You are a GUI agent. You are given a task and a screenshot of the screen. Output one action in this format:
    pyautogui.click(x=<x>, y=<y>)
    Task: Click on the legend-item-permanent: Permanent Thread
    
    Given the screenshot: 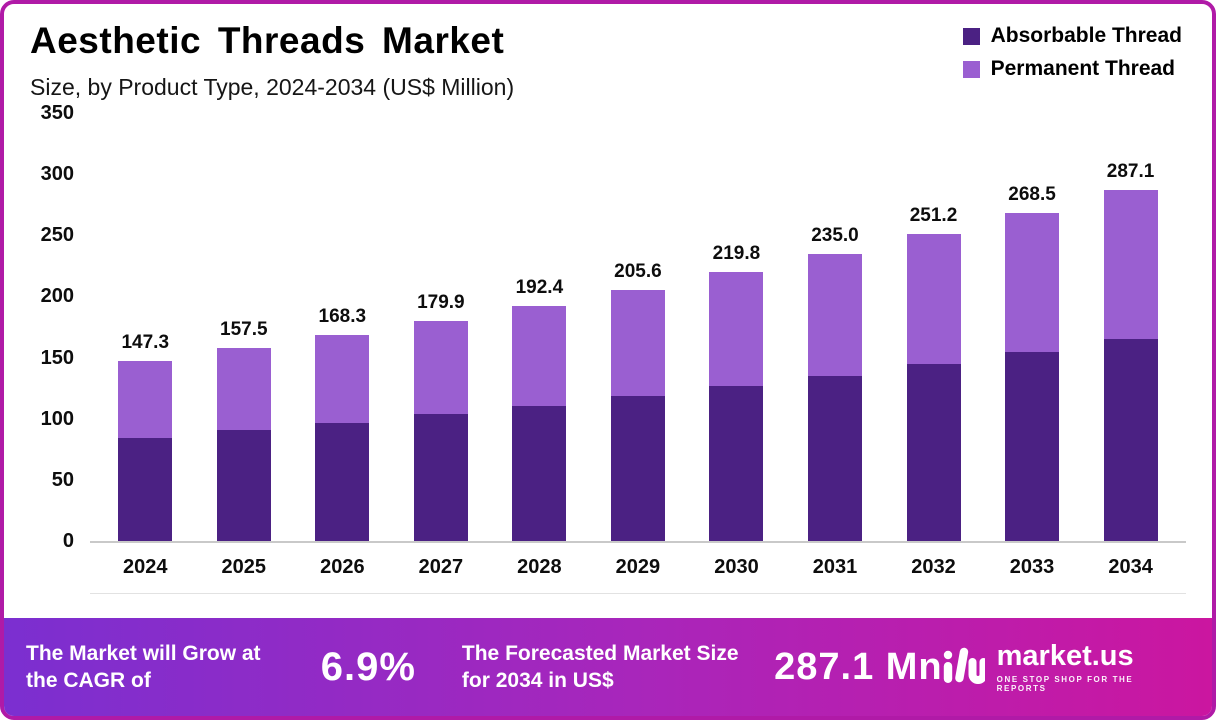 What is the action you would take?
    pyautogui.click(x=1072, y=69)
    